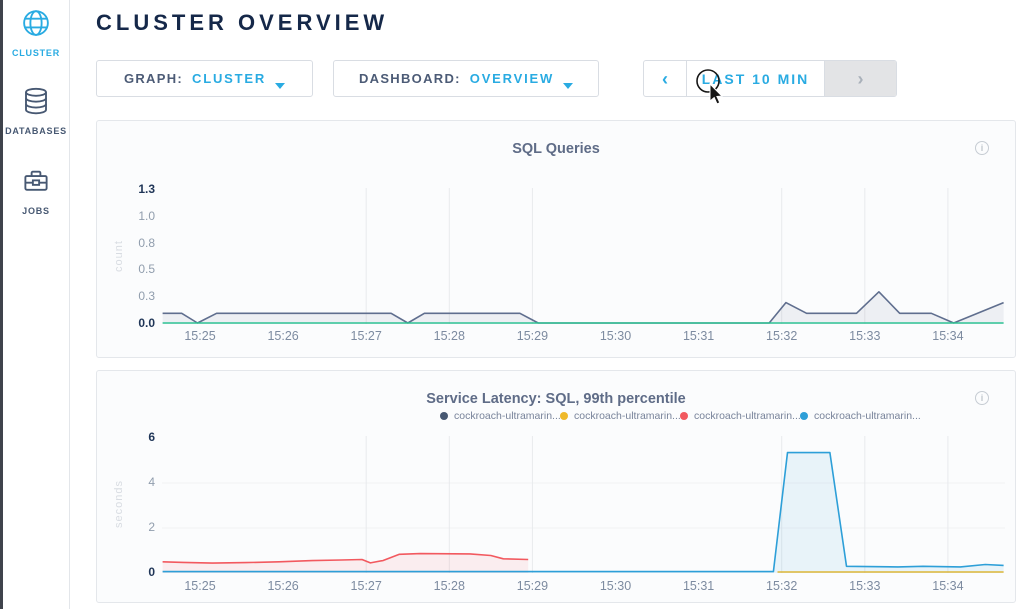 The height and width of the screenshot is (609, 1032). I want to click on y-axis-tick: 0, so click(151, 572).